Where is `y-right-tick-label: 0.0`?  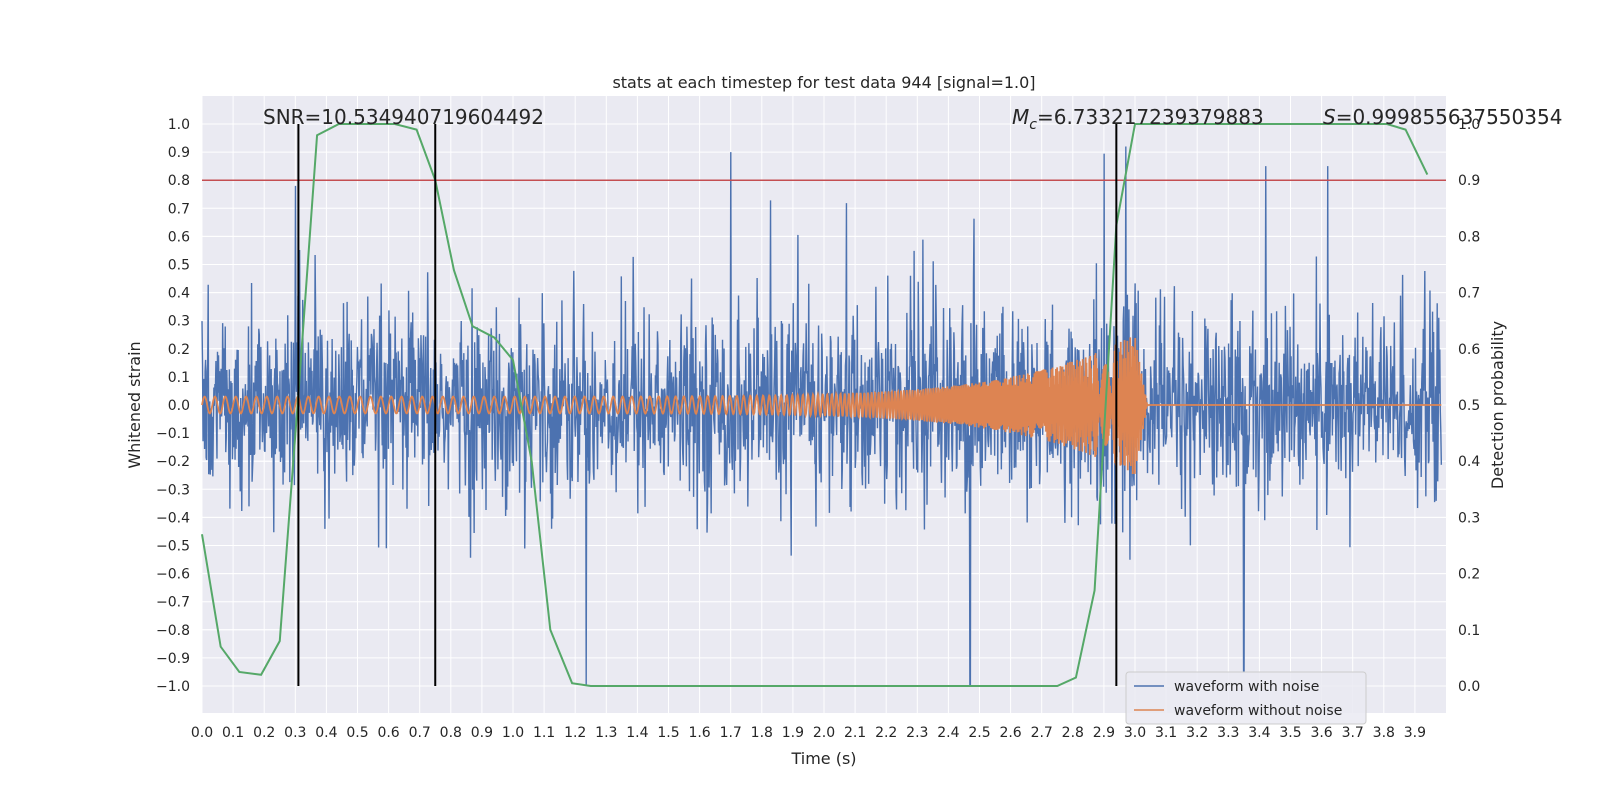 y-right-tick-label: 0.0 is located at coordinates (1469, 687).